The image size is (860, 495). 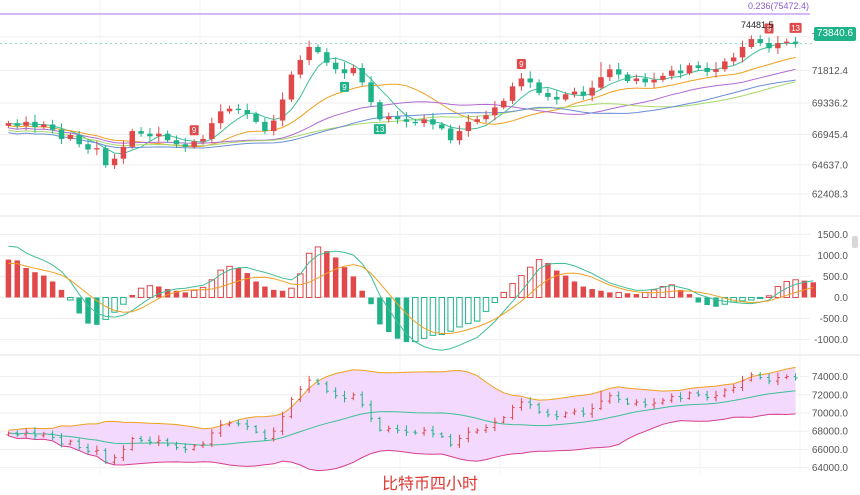 What do you see at coordinates (830, 413) in the screenshot?
I see `y-tick-label: 70000.0` at bounding box center [830, 413].